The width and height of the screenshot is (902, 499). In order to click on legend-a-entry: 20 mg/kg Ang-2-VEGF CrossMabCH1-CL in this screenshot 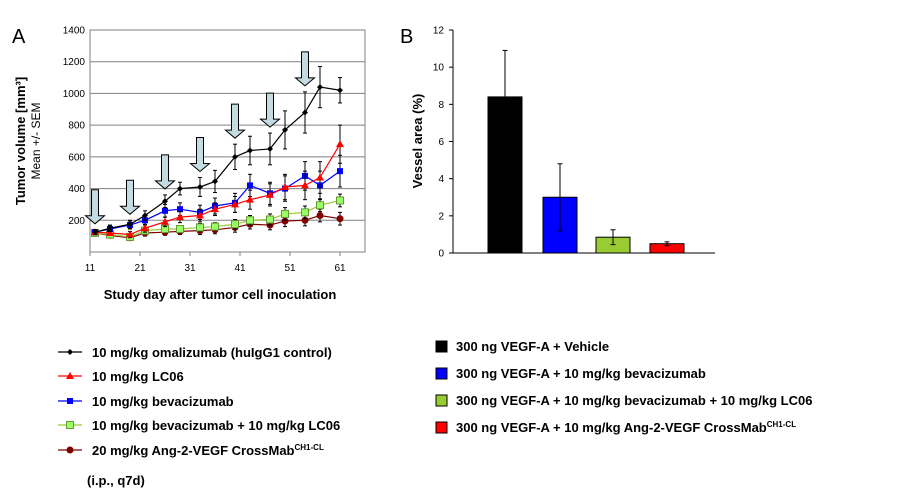, I will do `click(191, 450)`.